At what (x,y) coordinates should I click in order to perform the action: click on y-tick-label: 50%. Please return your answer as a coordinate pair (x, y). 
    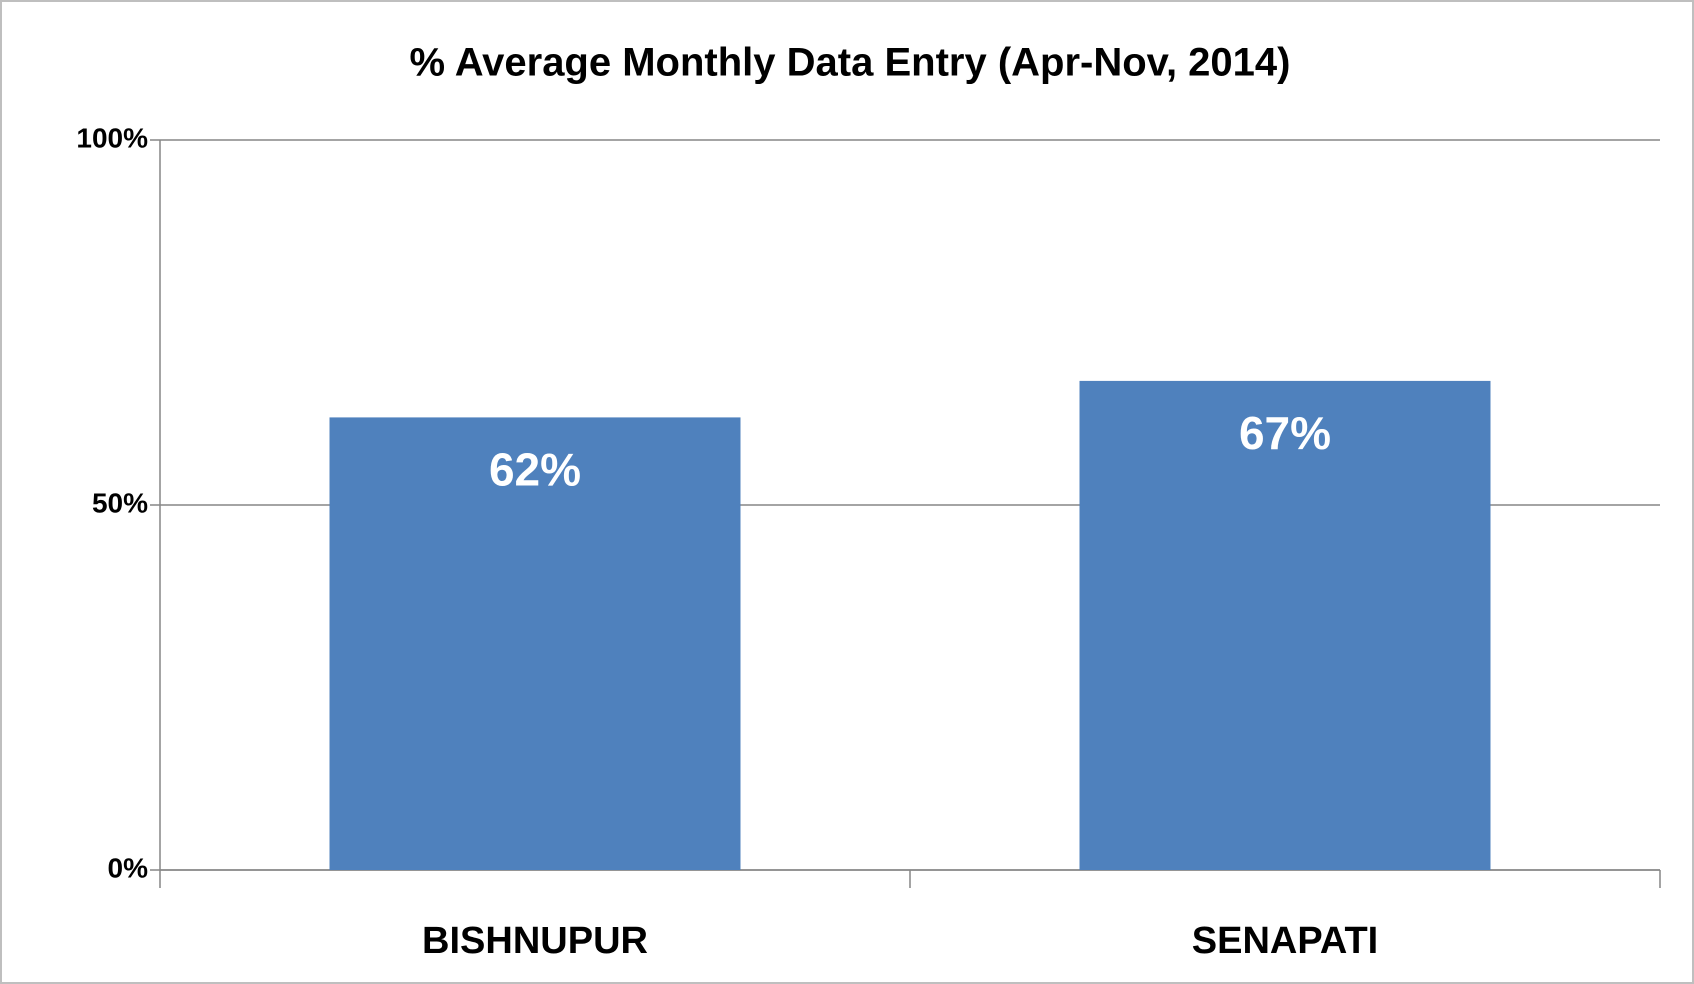
    Looking at the image, I should click on (120, 502).